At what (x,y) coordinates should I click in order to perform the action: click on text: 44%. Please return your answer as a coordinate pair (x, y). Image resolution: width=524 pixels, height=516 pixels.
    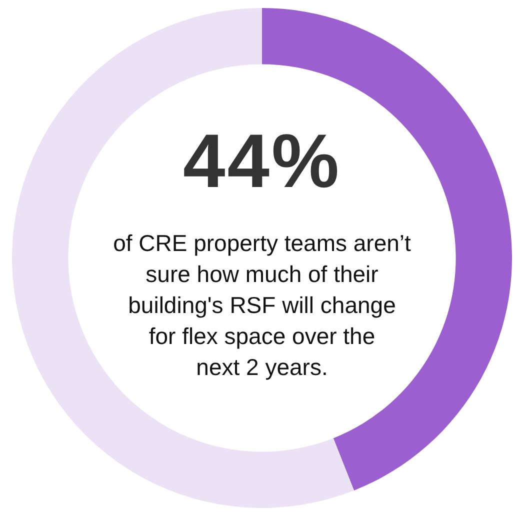
    Looking at the image, I should click on (262, 161).